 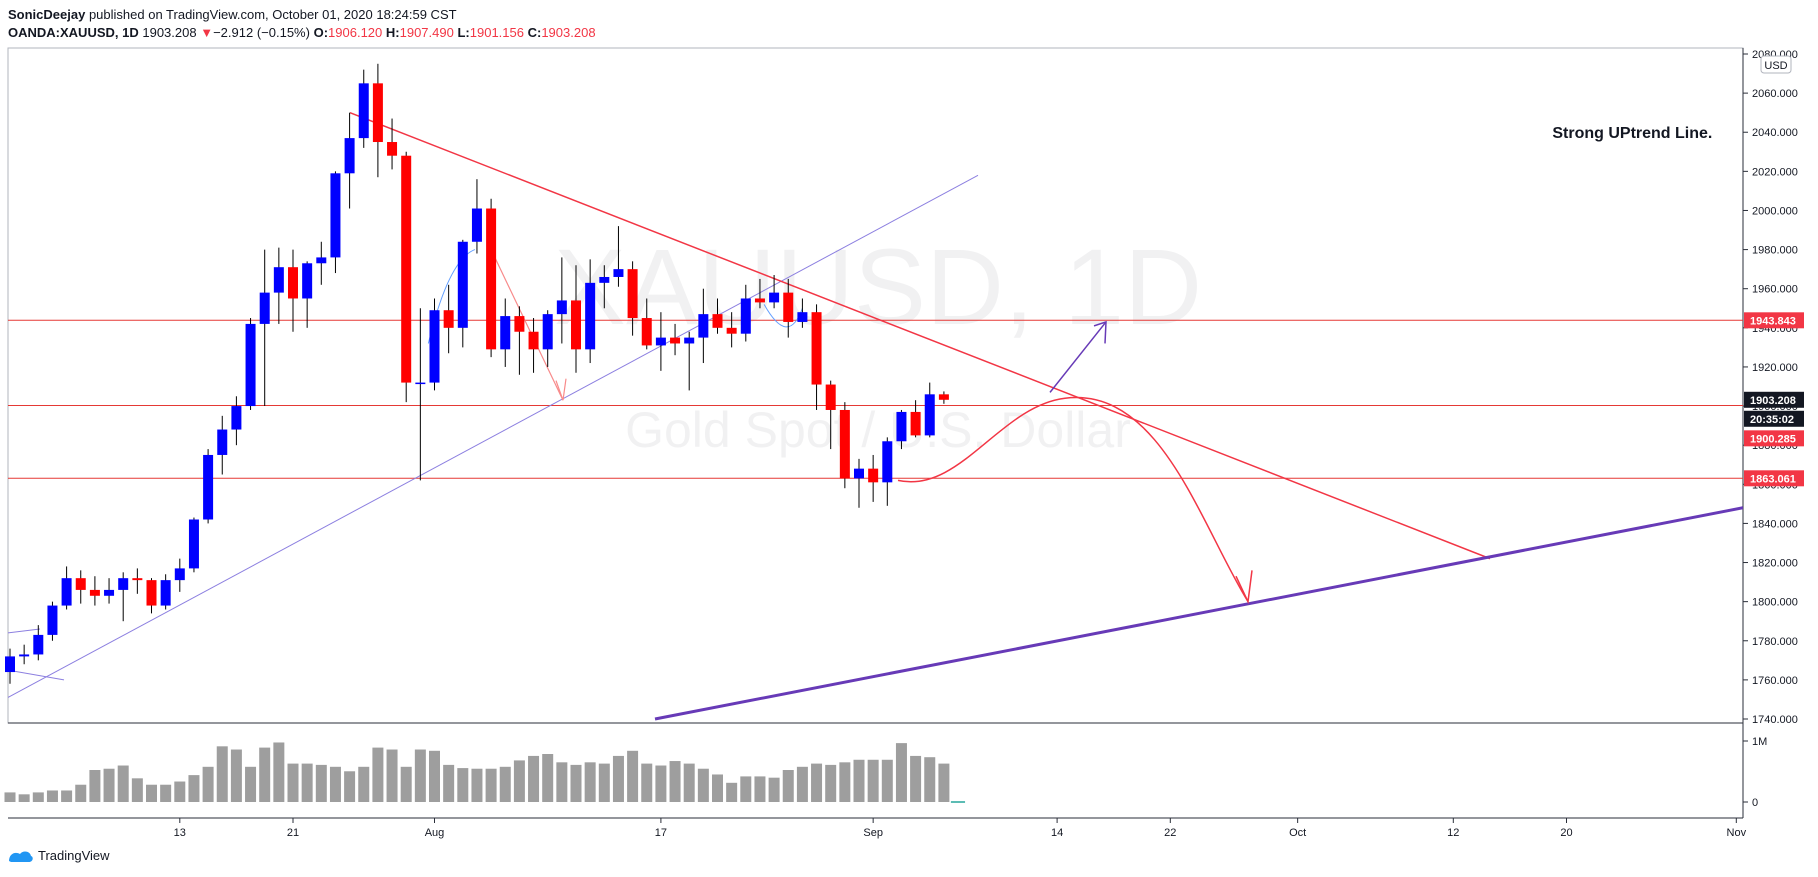 What do you see at coordinates (1755, 772) in the screenshot?
I see `volume-axis: 1M 0` at bounding box center [1755, 772].